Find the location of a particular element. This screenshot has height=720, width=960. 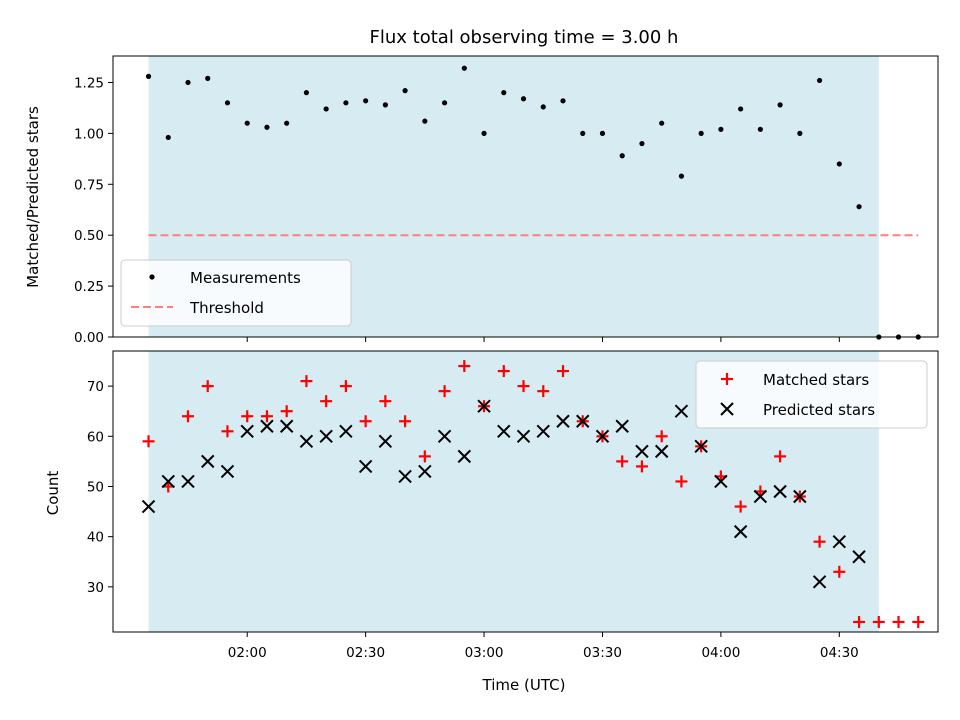

y-tick-label: 0.50 is located at coordinates (89, 236).